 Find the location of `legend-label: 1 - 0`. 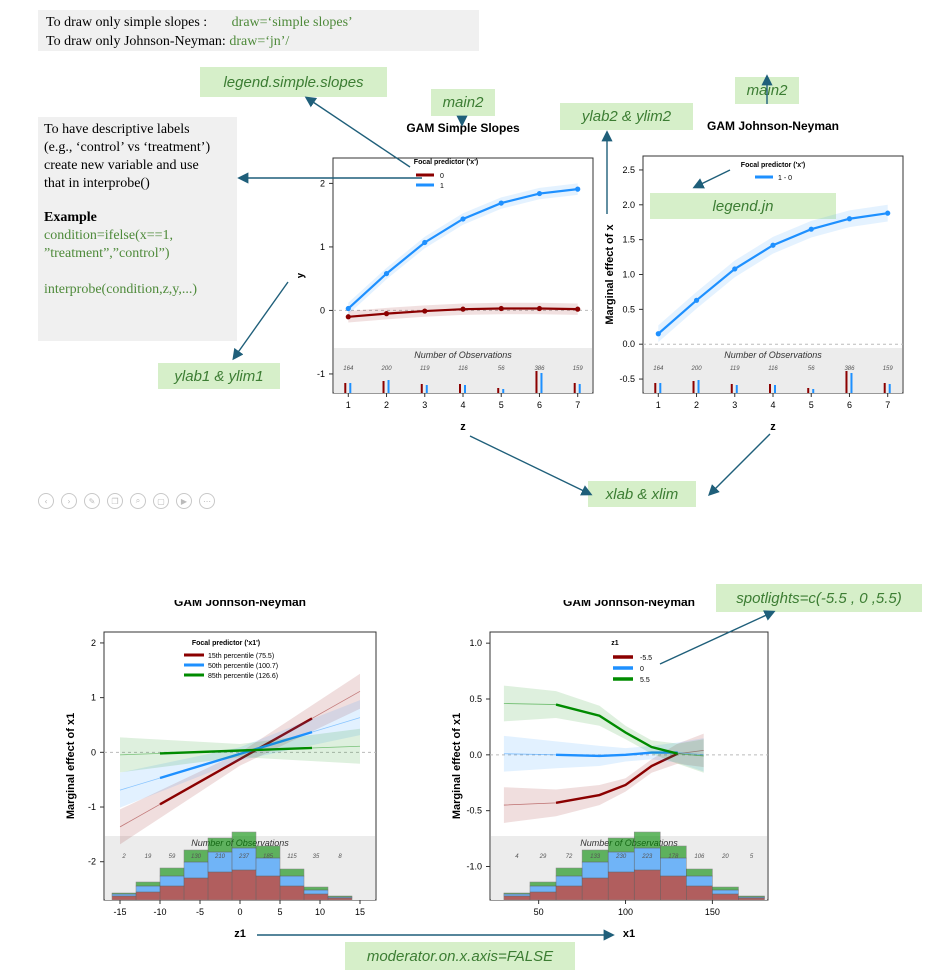

legend-label: 1 - 0 is located at coordinates (785, 178).